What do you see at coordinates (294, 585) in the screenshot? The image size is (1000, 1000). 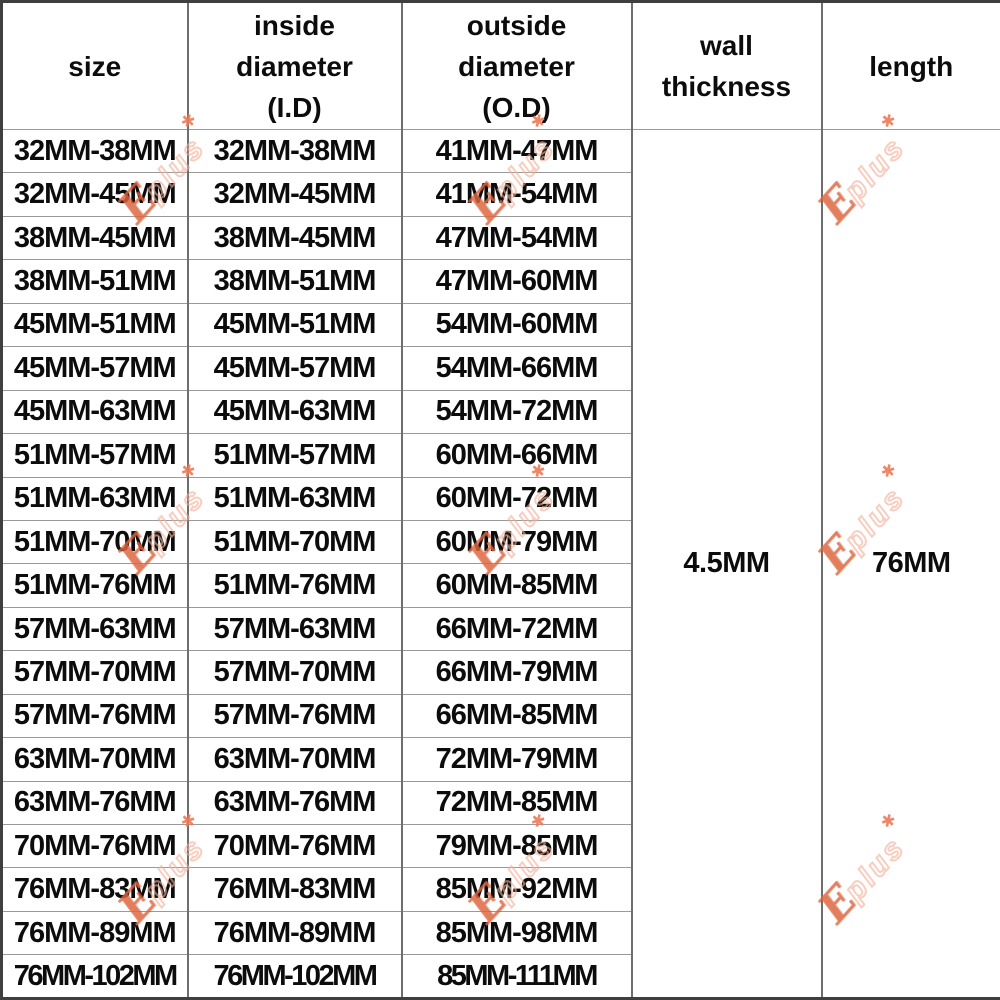 I see `inside-diameter-cell: 51MM-76MM` at bounding box center [294, 585].